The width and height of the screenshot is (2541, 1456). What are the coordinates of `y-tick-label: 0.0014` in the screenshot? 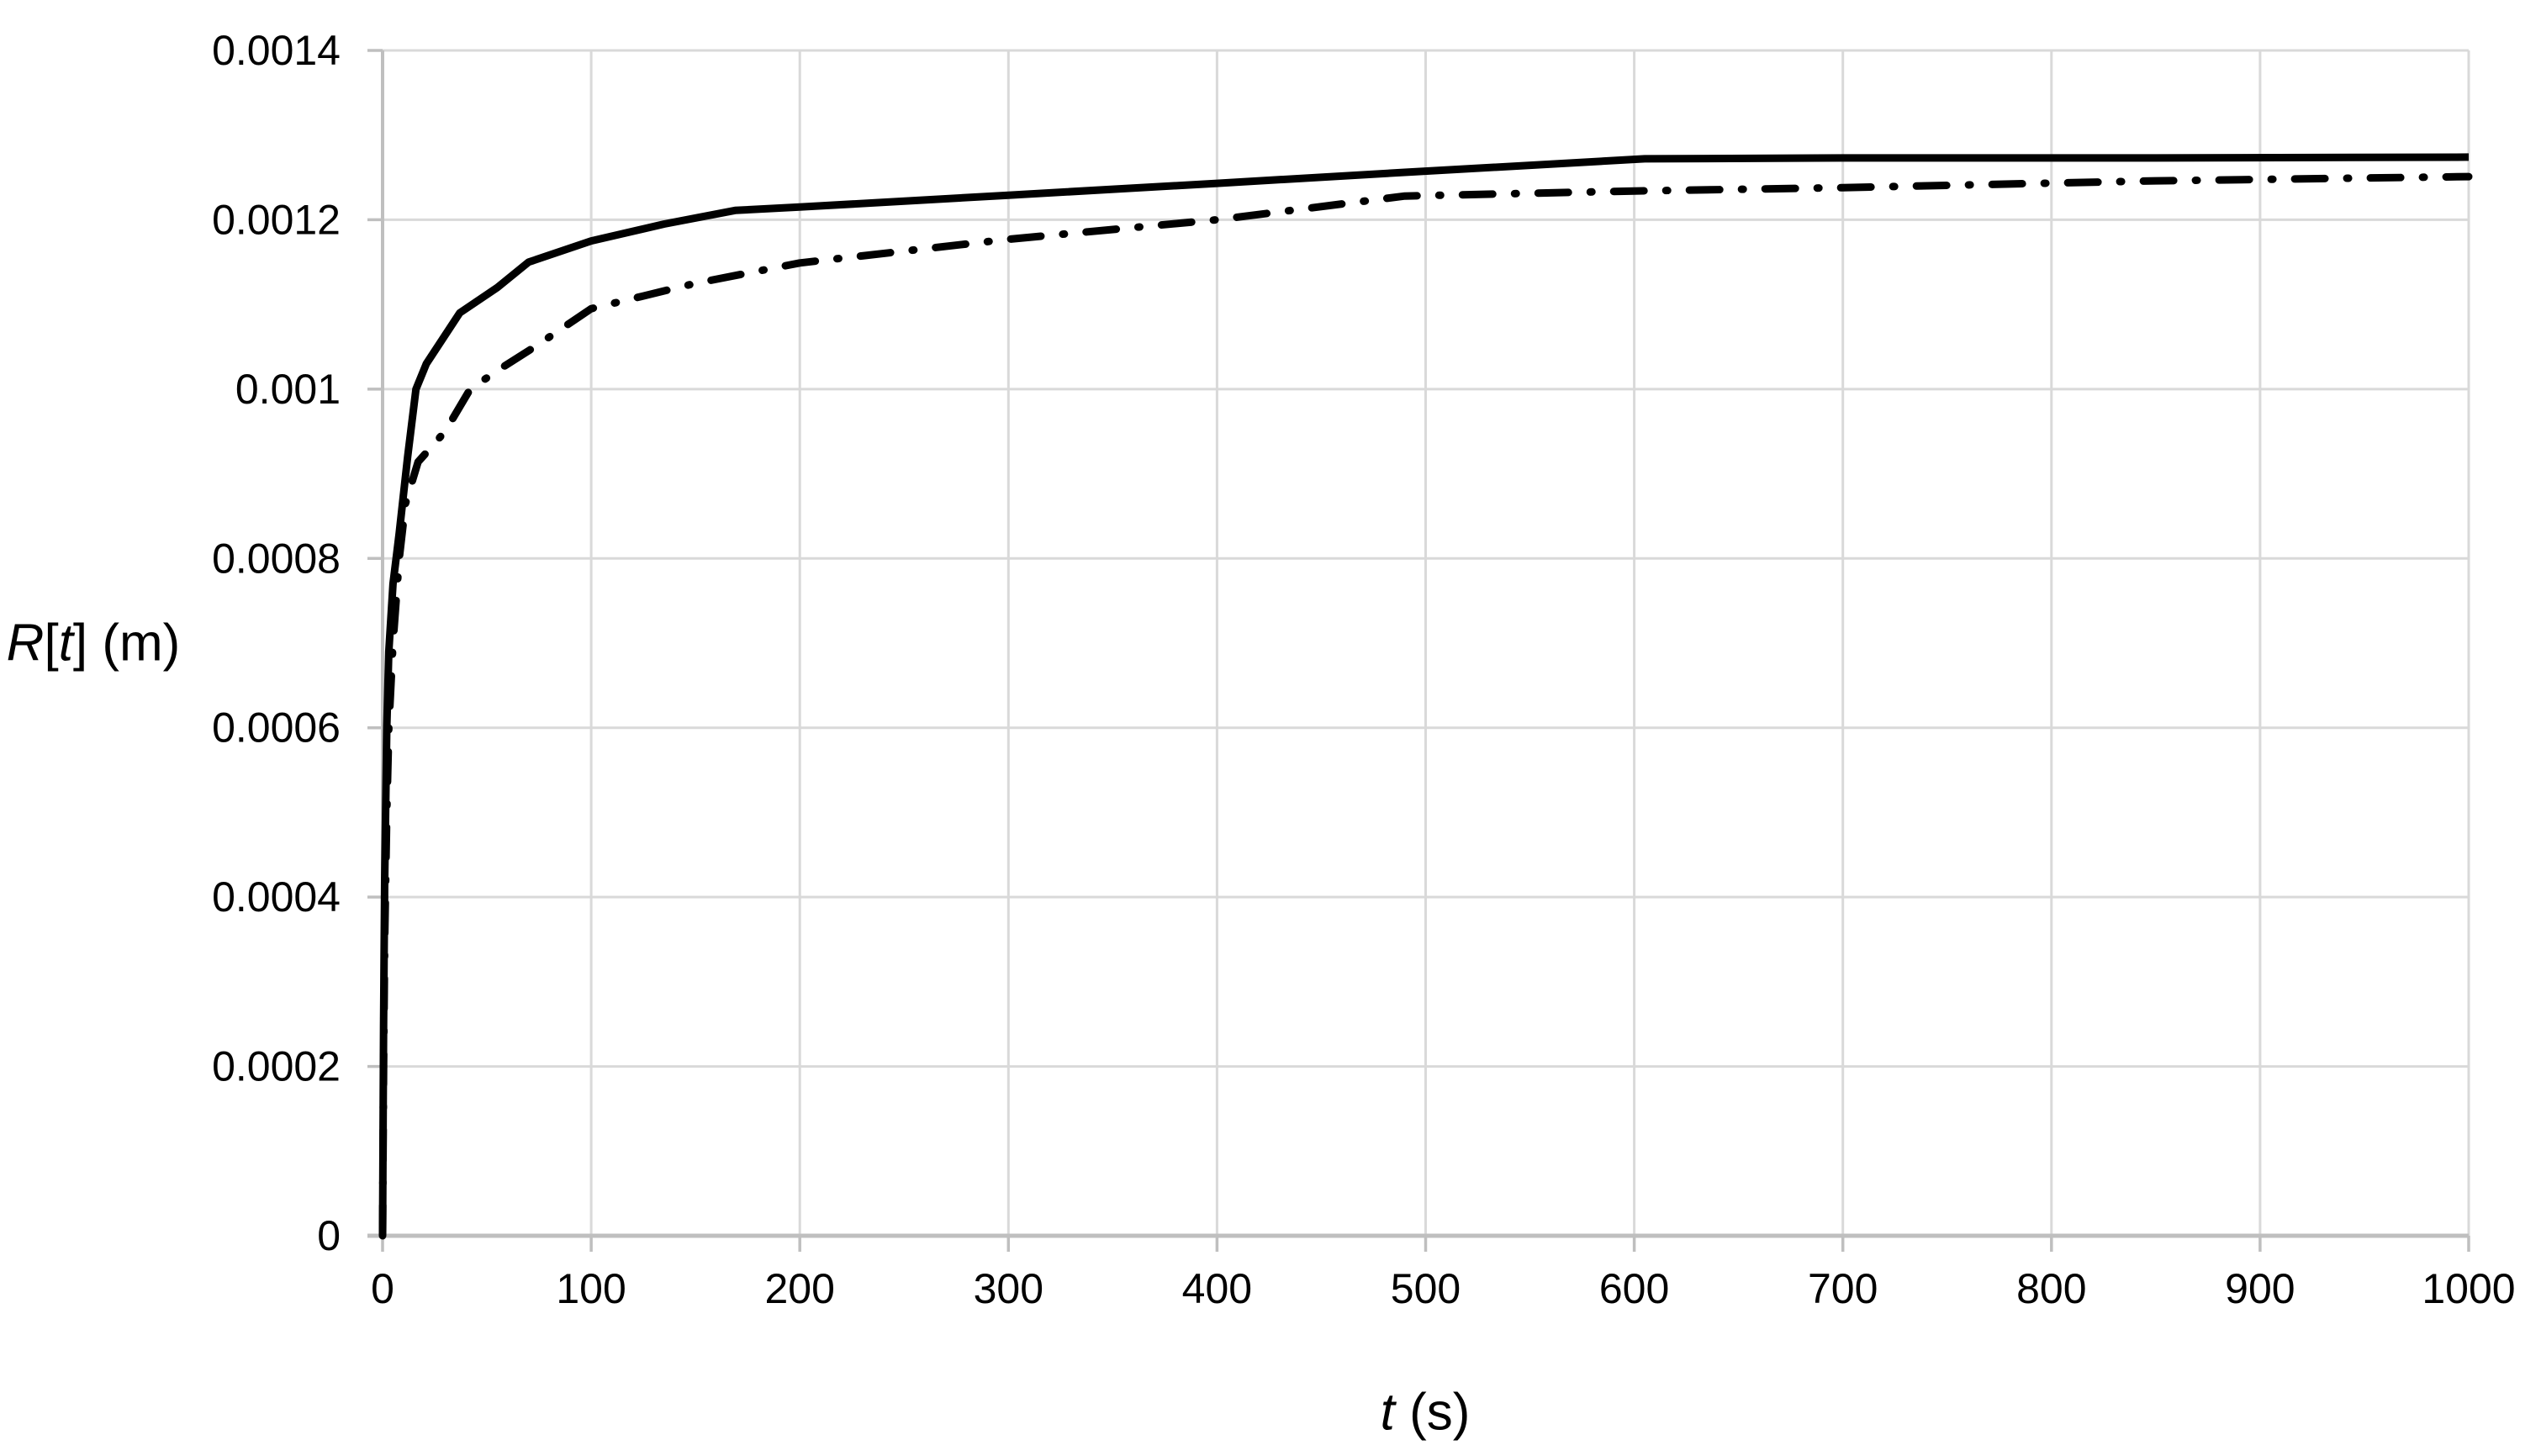 It's located at (276, 50).